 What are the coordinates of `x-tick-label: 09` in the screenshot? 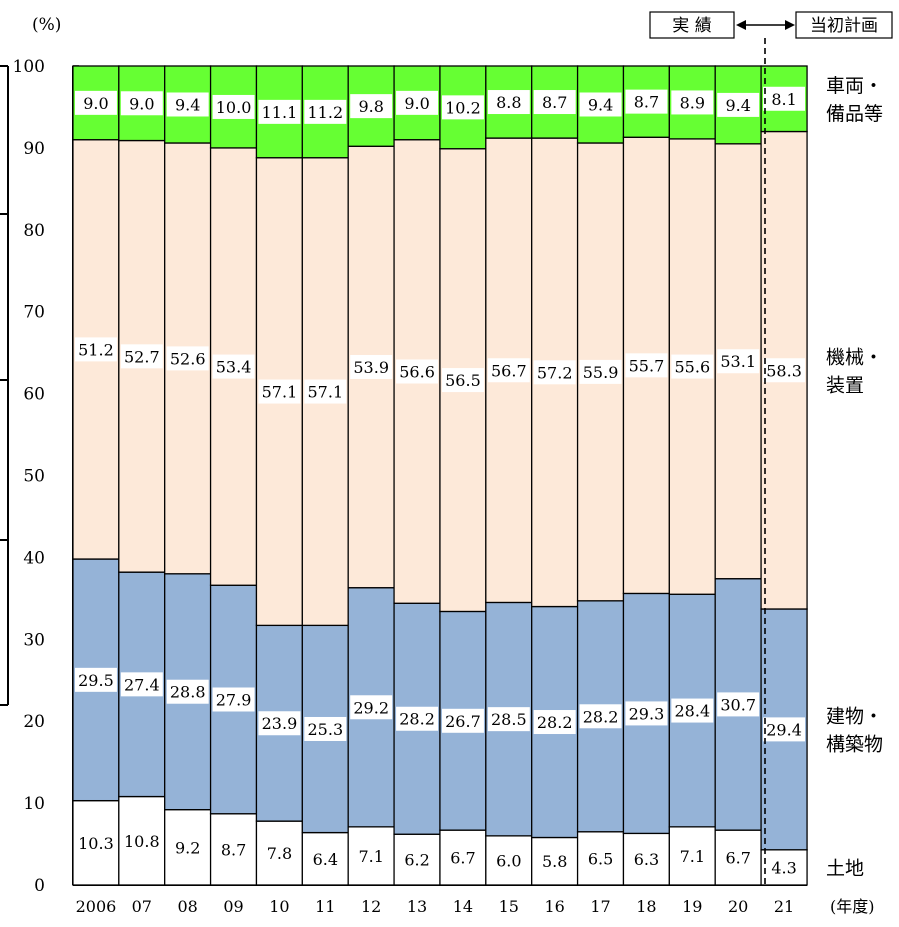 It's located at (233, 906).